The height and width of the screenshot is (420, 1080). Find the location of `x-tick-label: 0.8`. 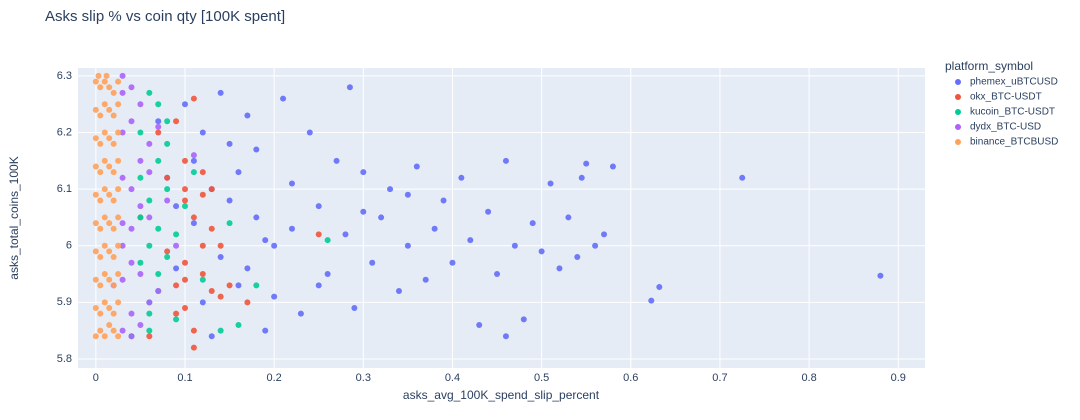

x-tick-label: 0.8 is located at coordinates (808, 378).